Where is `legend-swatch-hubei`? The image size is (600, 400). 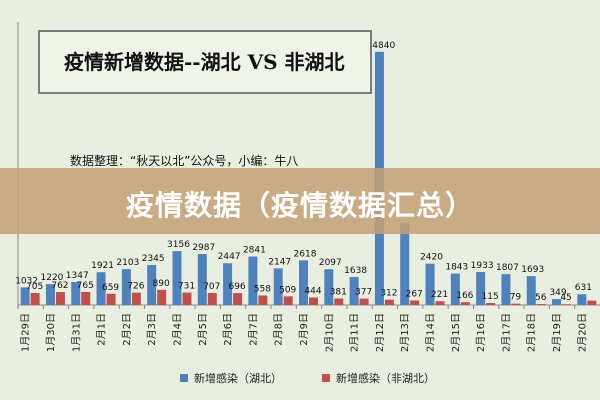
legend-swatch-hubei is located at coordinates (184, 378).